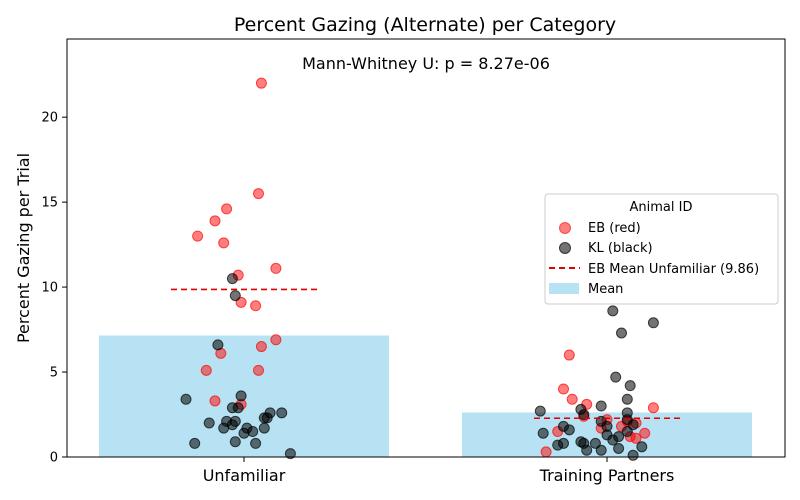  I want to click on y-tick-label-0: 0, so click(54, 458).